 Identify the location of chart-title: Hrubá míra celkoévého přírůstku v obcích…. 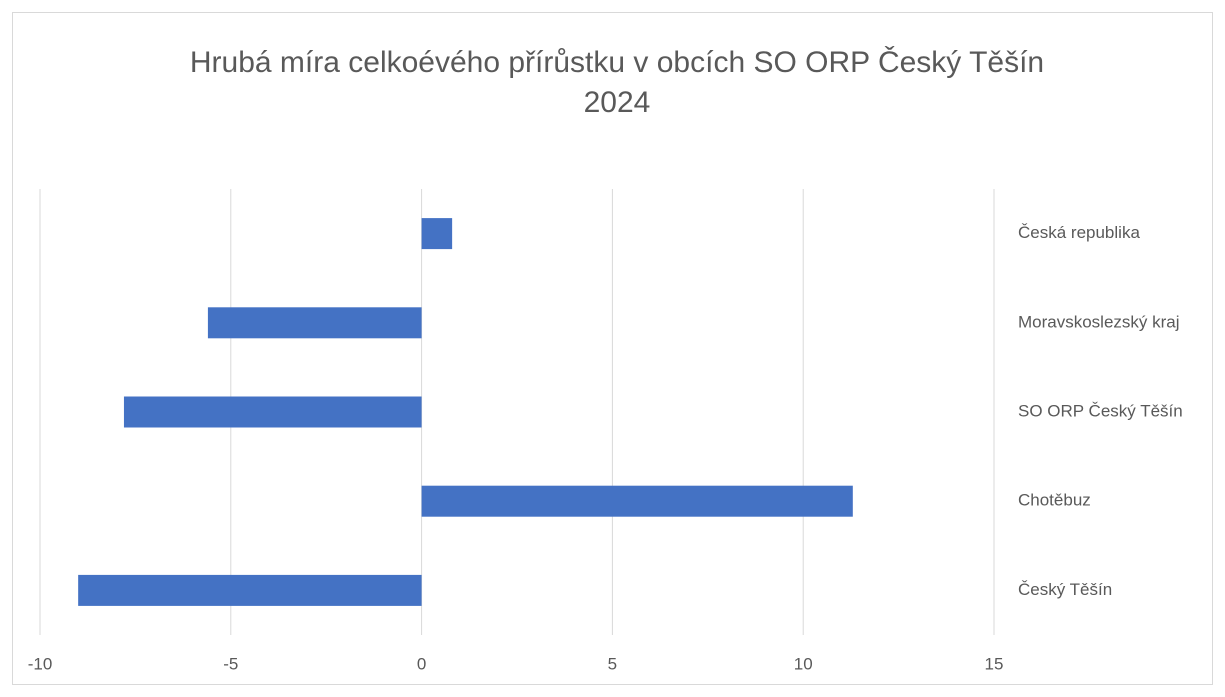
(617, 62).